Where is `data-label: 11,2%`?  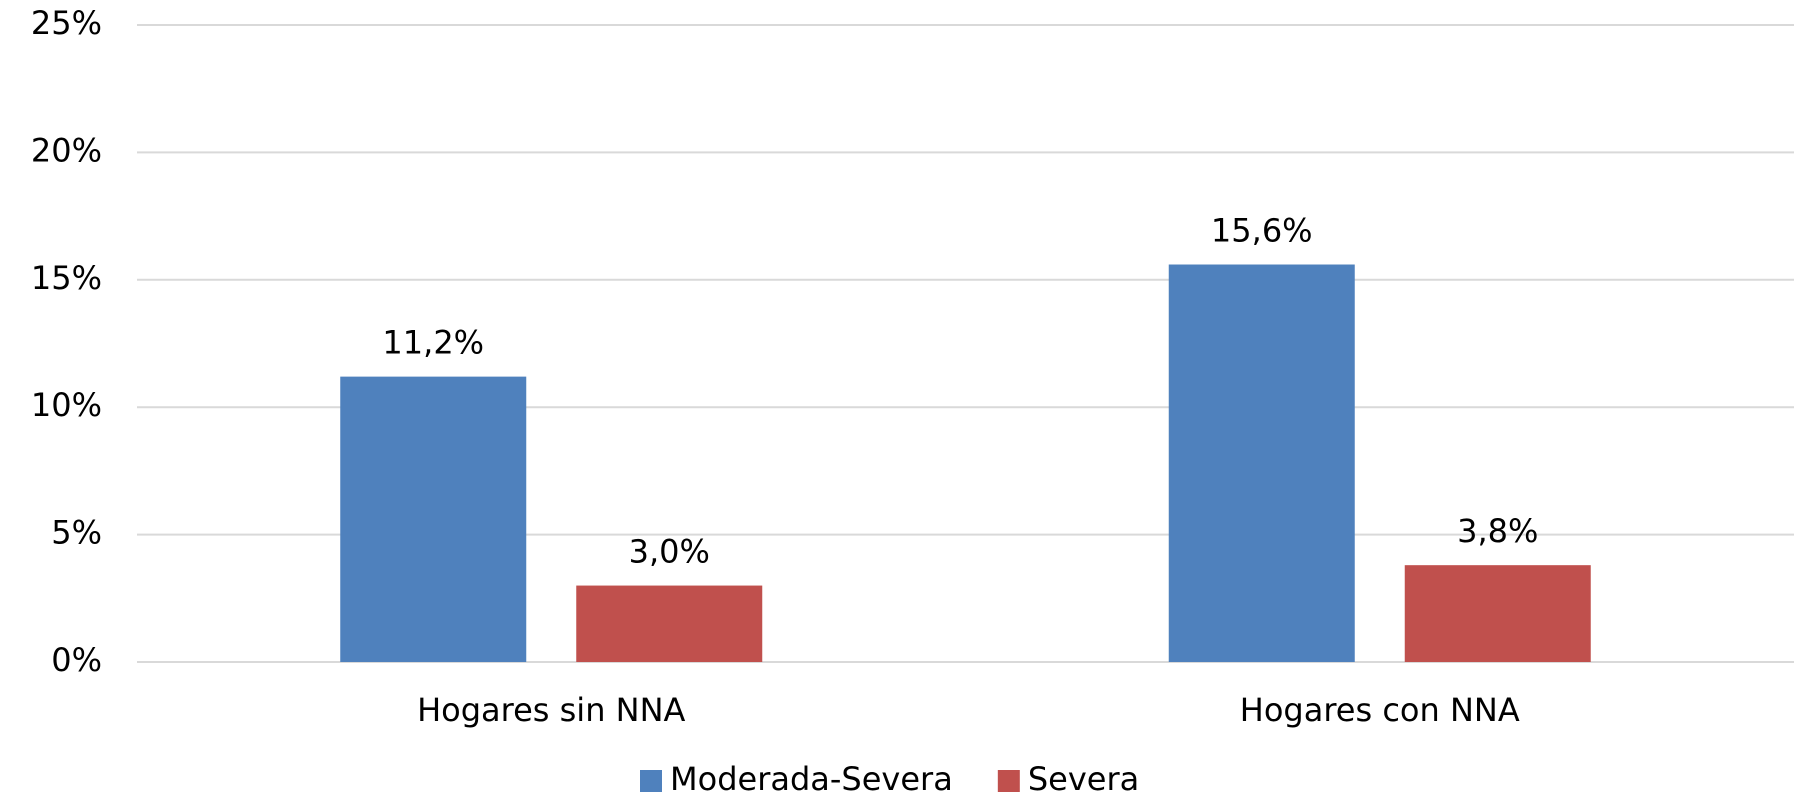
data-label: 11,2% is located at coordinates (433, 343).